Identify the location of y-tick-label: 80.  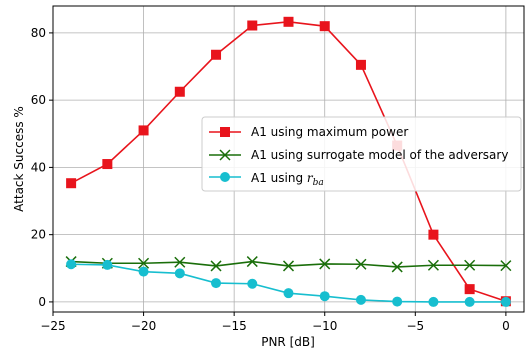
(38, 33).